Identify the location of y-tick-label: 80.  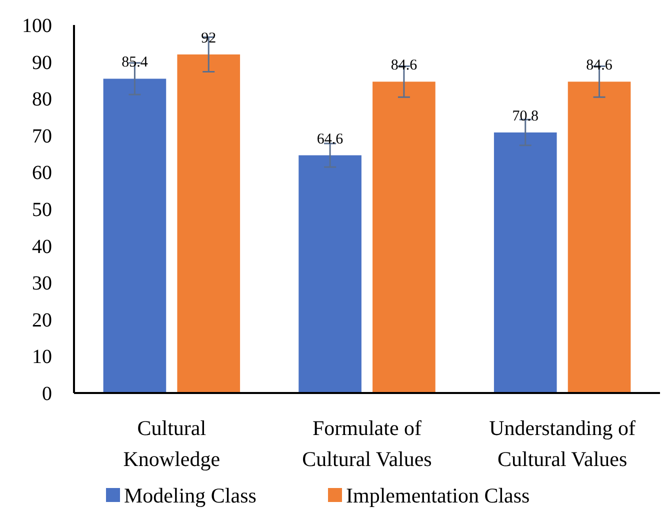
(42, 99).